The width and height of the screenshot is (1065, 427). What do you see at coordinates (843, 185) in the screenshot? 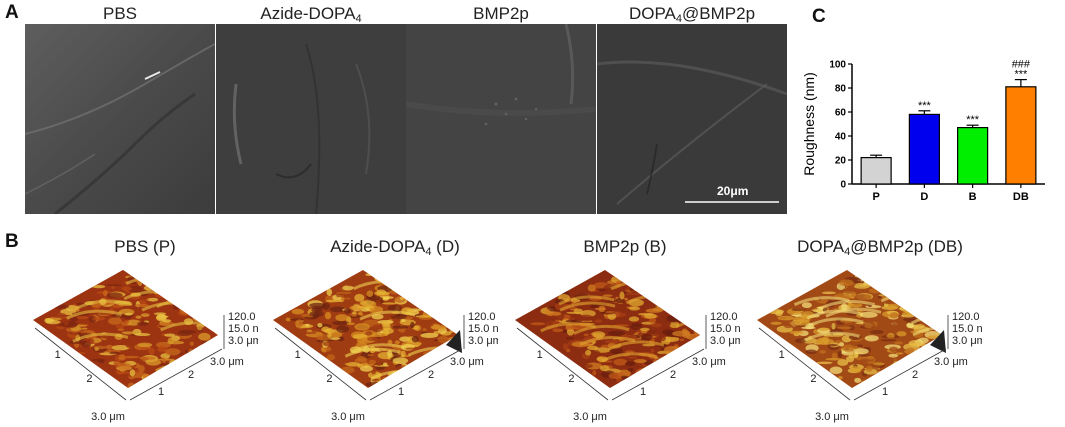
I see `y-tick-label: 0` at bounding box center [843, 185].